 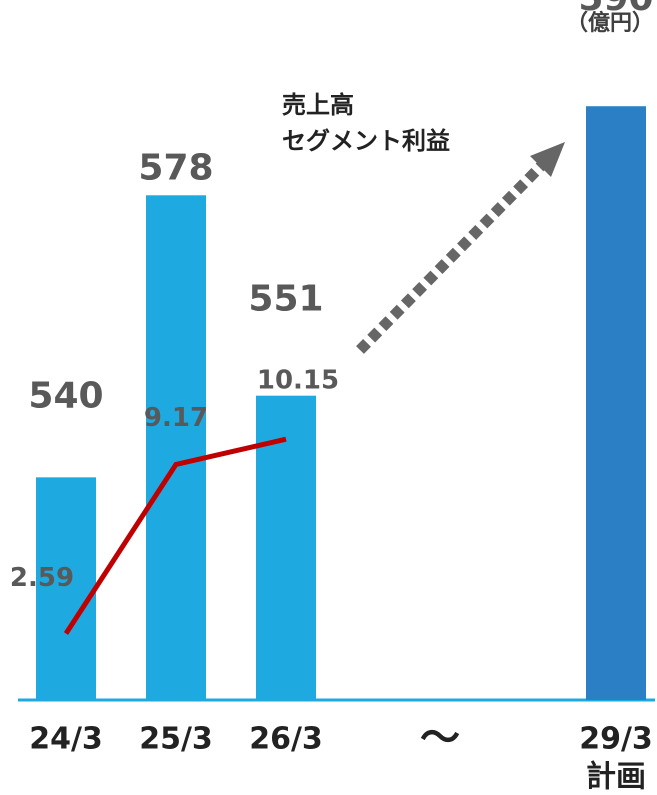 I want to click on bar-value-label: 578, so click(x=175, y=167).